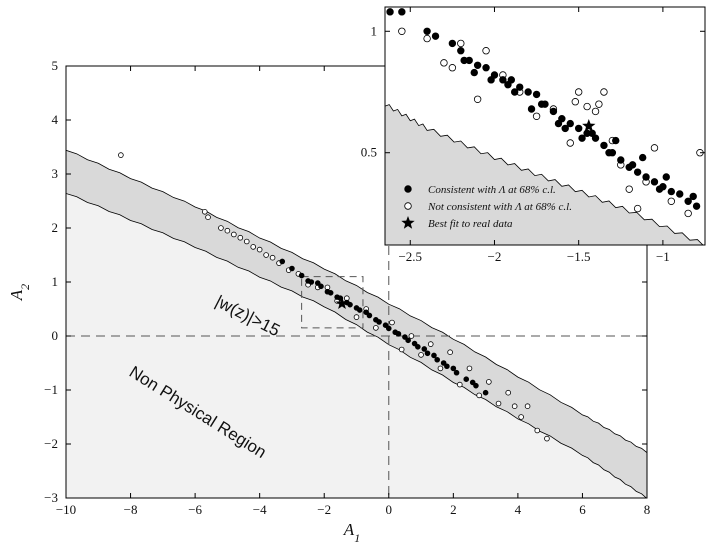 The width and height of the screenshot is (711, 550). I want to click on main-y-tick-label: −2, so click(51, 443).